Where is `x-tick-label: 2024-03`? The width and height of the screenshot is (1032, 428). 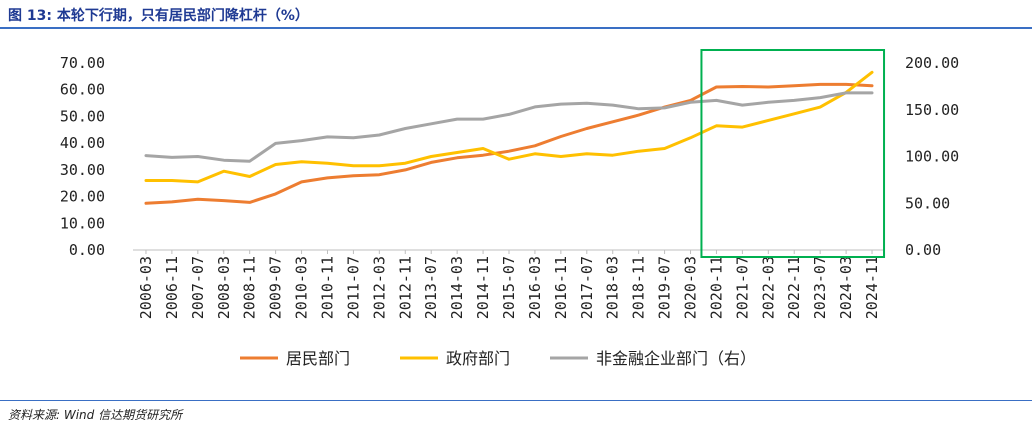 x-tick-label: 2024-03 is located at coordinates (846, 287).